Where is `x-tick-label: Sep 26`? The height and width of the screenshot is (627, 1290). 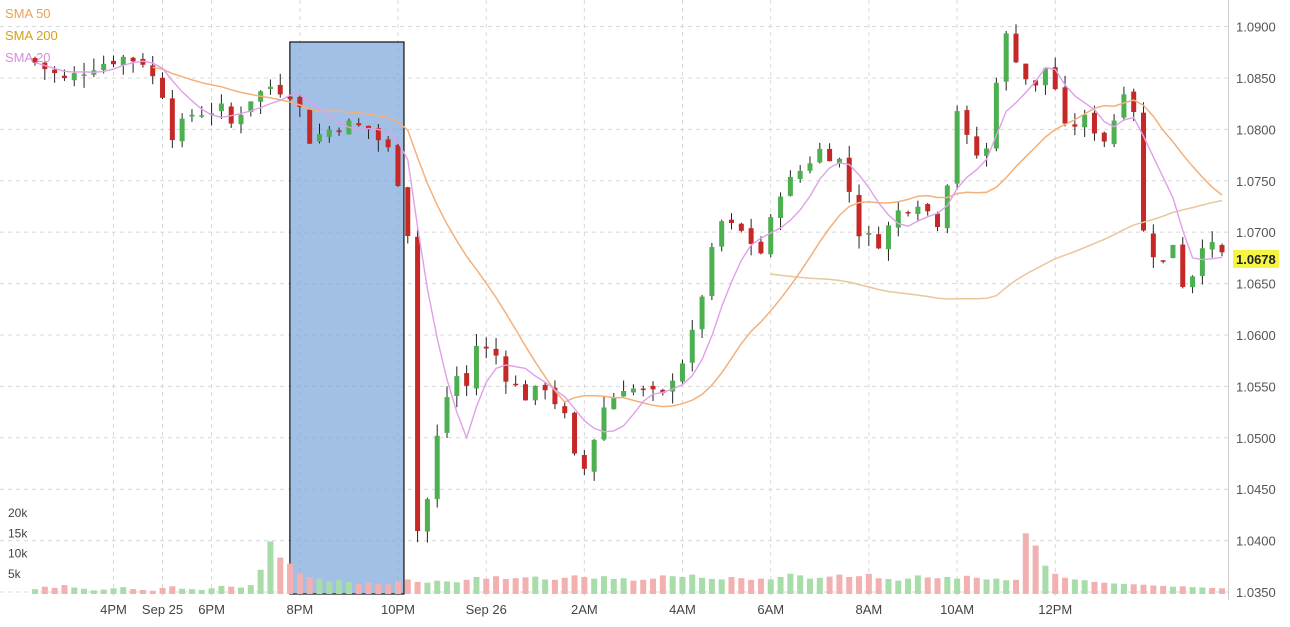 x-tick-label: Sep 26 is located at coordinates (486, 609).